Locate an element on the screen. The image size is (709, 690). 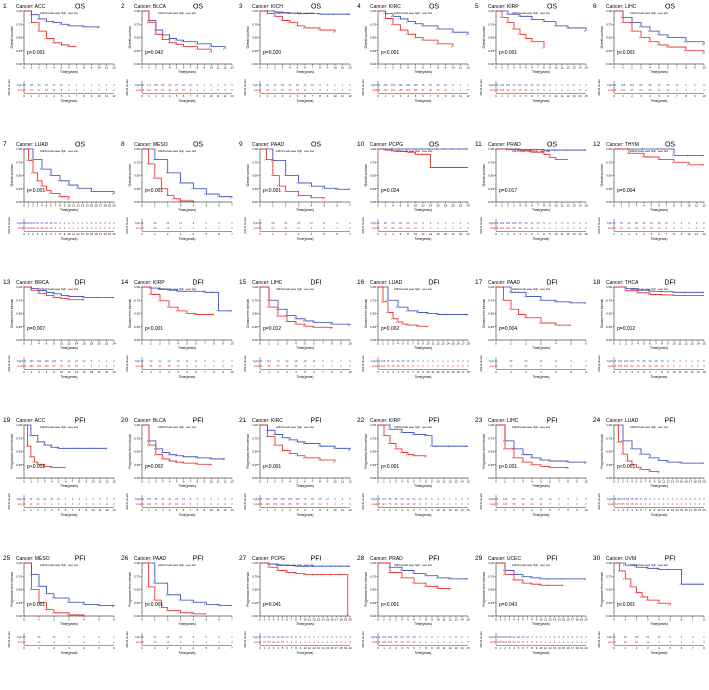
risk-count-high: 165 is located at coordinates (282, 499).